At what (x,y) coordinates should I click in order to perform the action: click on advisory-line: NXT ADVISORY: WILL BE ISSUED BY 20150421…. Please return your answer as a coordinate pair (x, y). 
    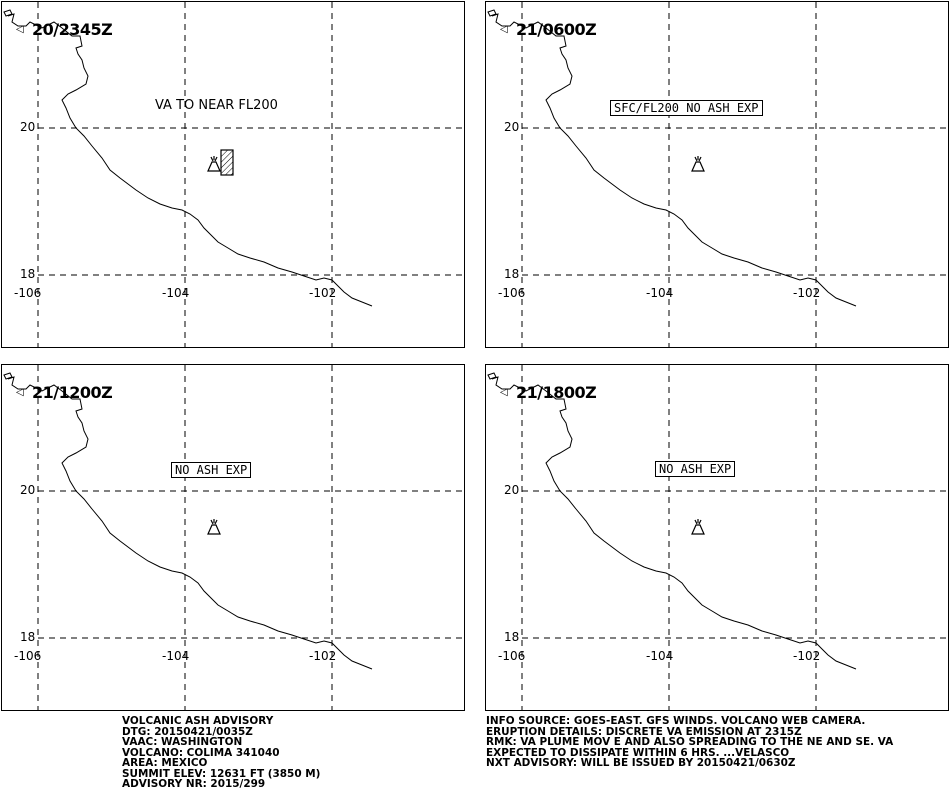
    Looking at the image, I should click on (641, 762).